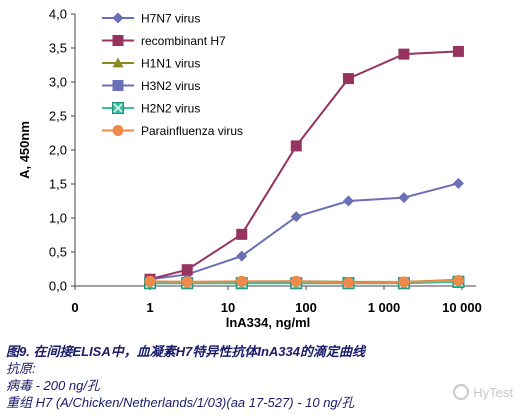 The height and width of the screenshot is (418, 523). What do you see at coordinates (118, 85) in the screenshot?
I see `legend-marker-h3n2-virus` at bounding box center [118, 85].